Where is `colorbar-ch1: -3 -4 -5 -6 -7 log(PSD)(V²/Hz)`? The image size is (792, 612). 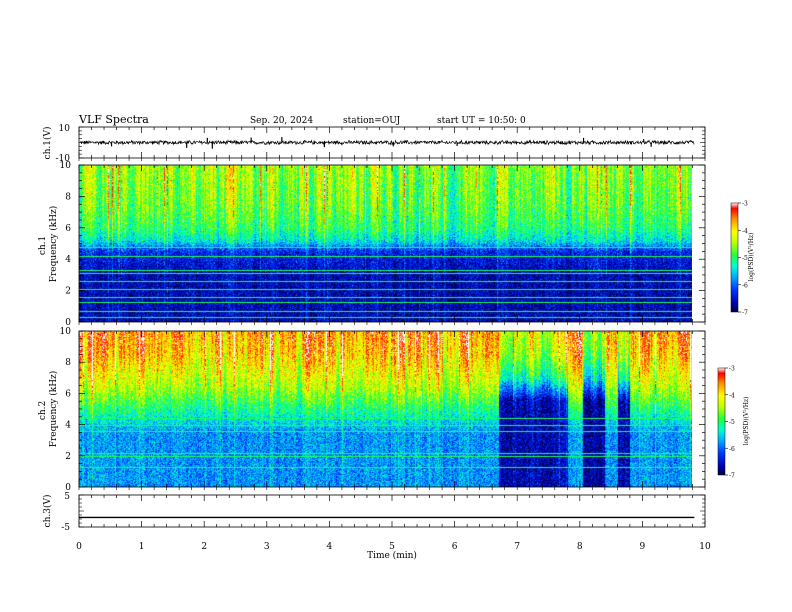
colorbar-ch1: -3 -4 -5 -6 -7 log(PSD)(V²/Hz) is located at coordinates (742, 259).